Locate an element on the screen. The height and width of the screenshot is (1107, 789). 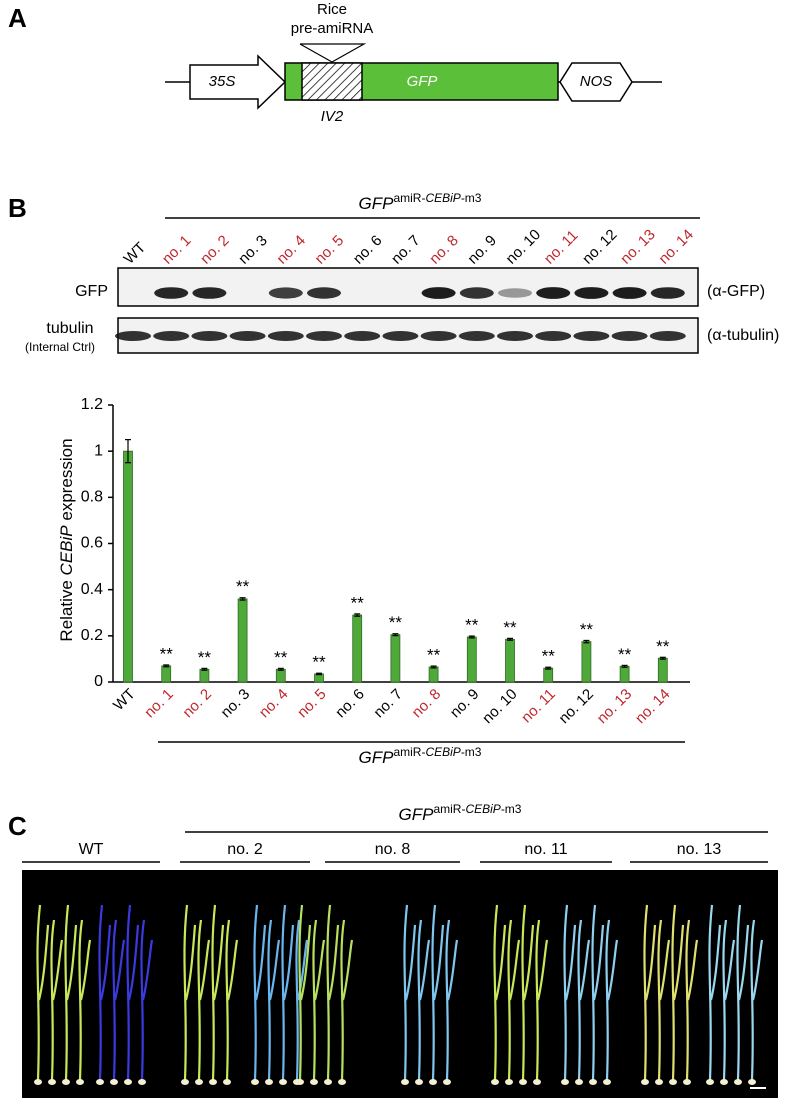
lane-label: no. 13 is located at coordinates (638, 247).